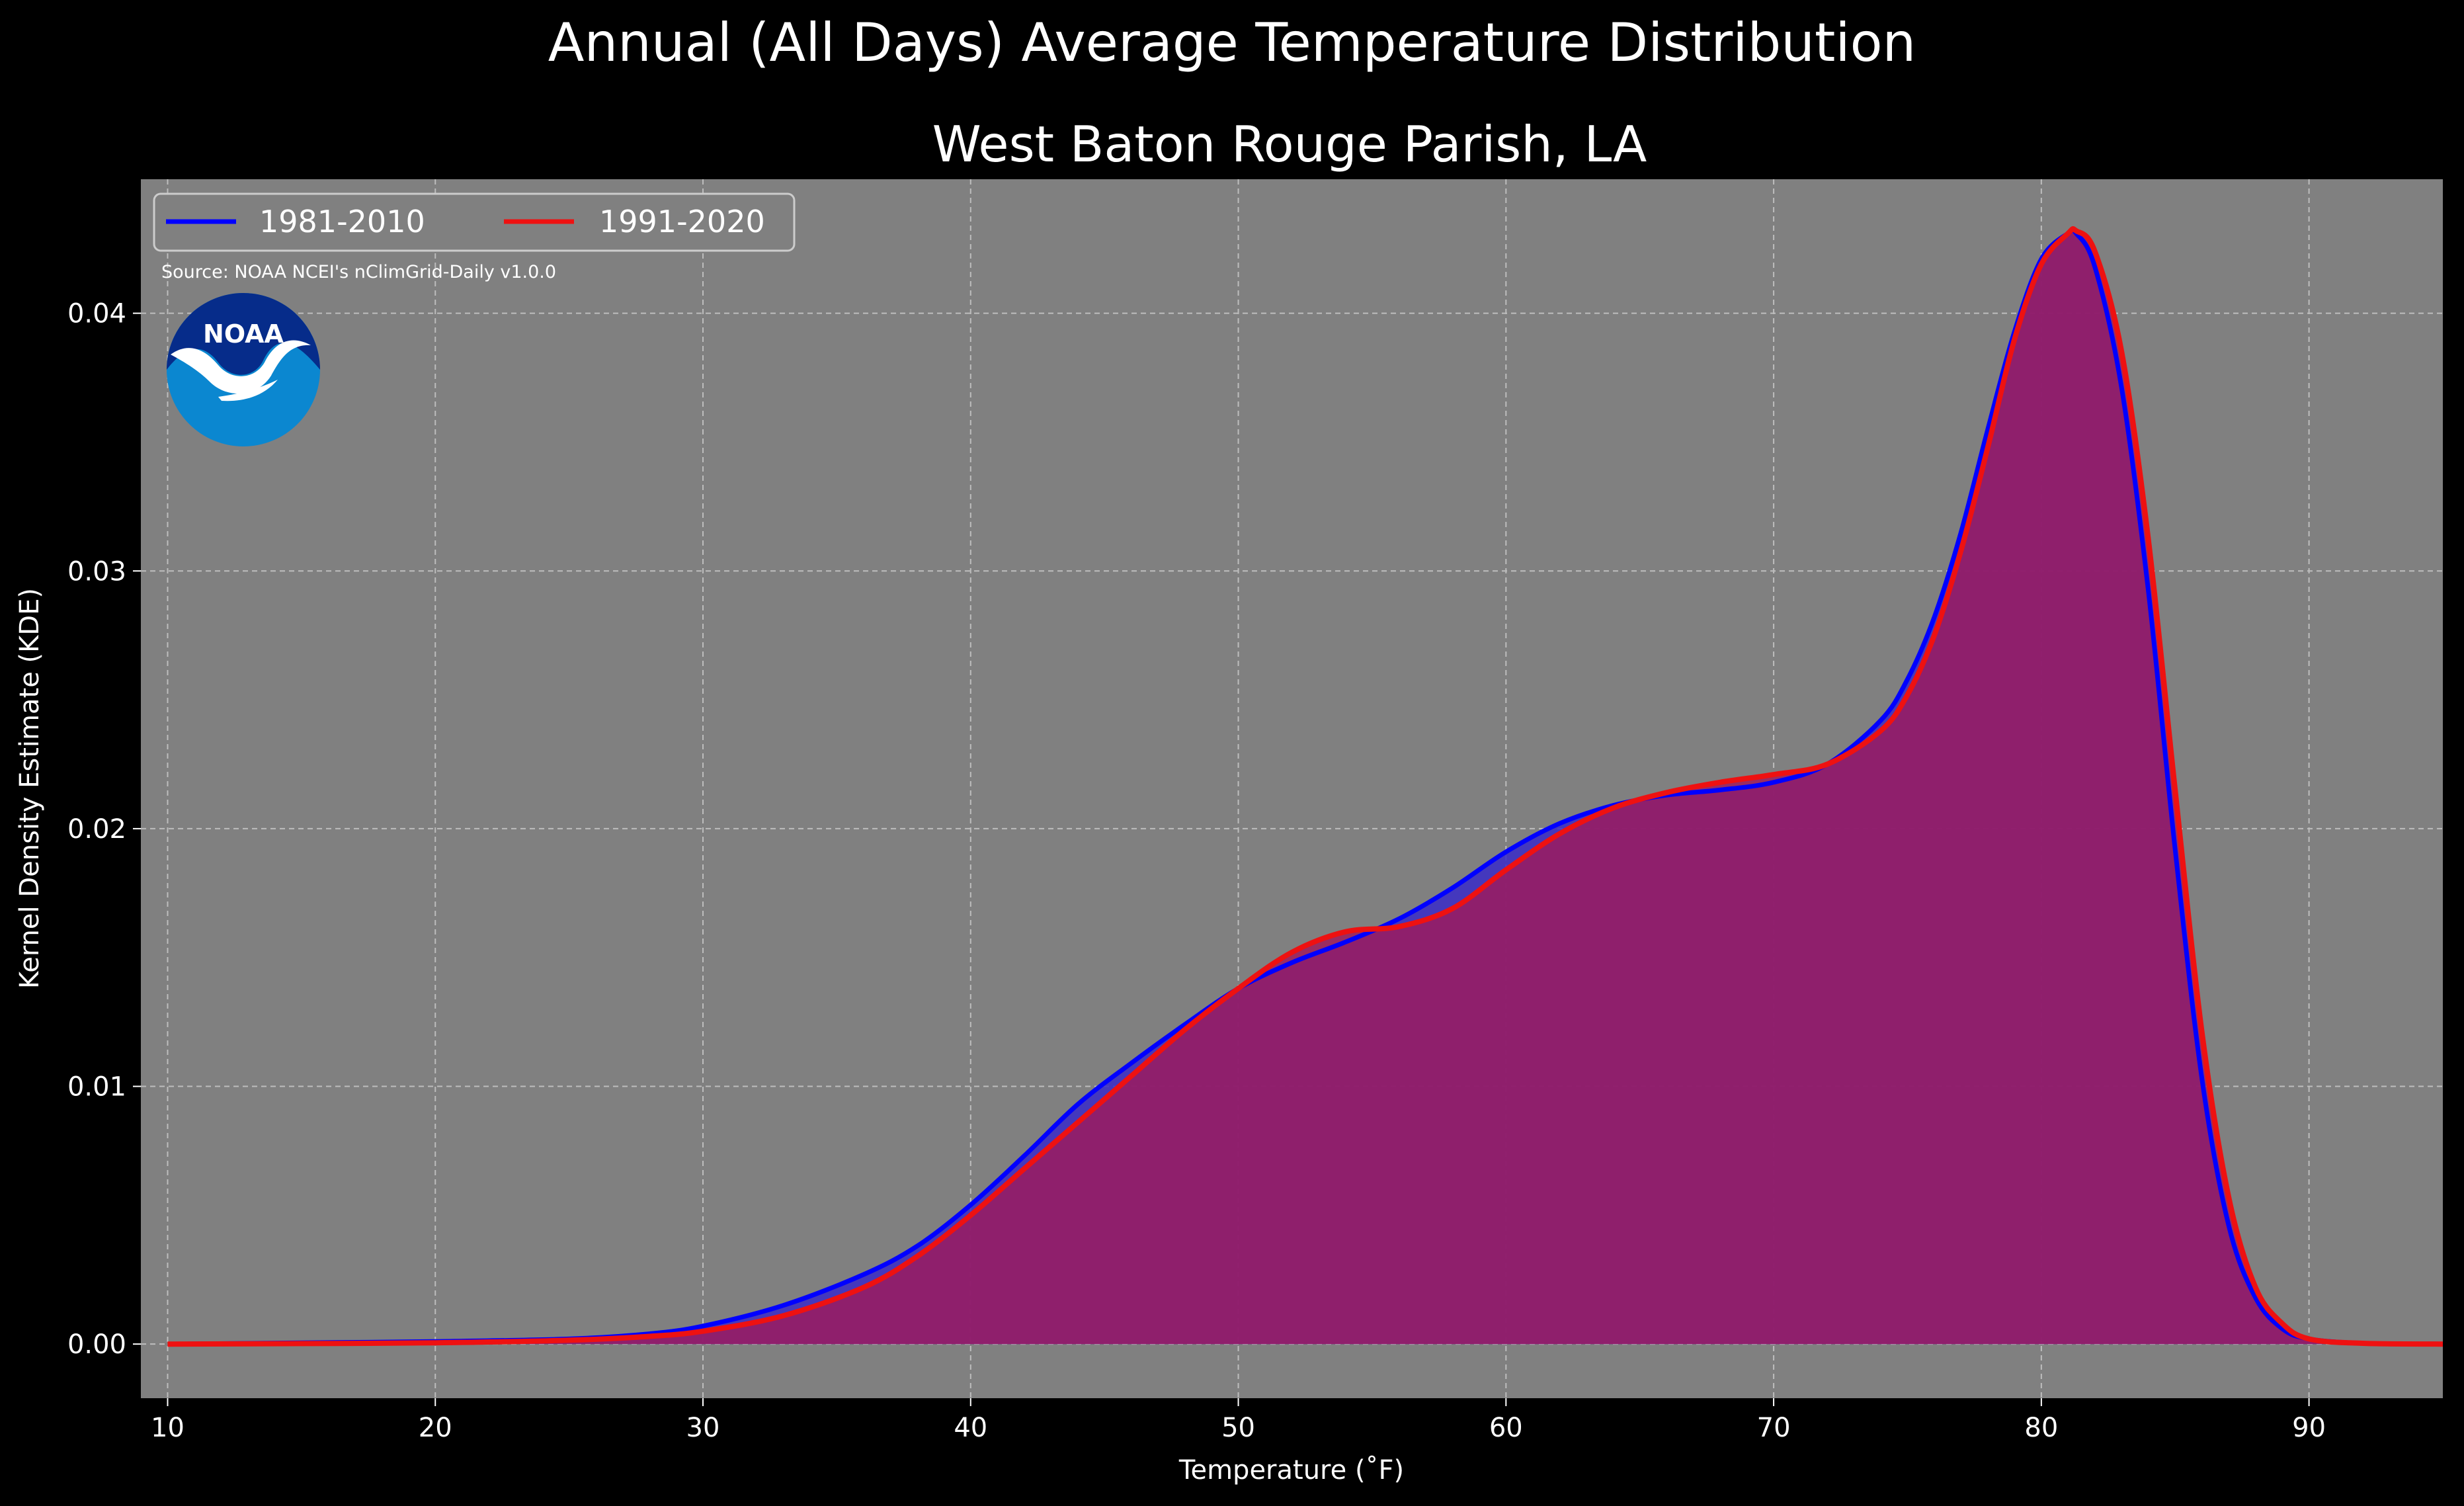  What do you see at coordinates (30, 789) in the screenshot?
I see `y-axis-label: Kernel Density Estimate (KDE)` at bounding box center [30, 789].